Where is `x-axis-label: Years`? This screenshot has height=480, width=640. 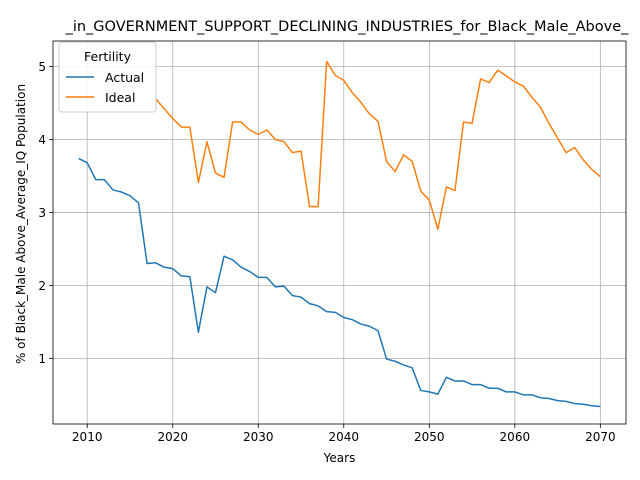 x-axis-label: Years is located at coordinates (339, 458).